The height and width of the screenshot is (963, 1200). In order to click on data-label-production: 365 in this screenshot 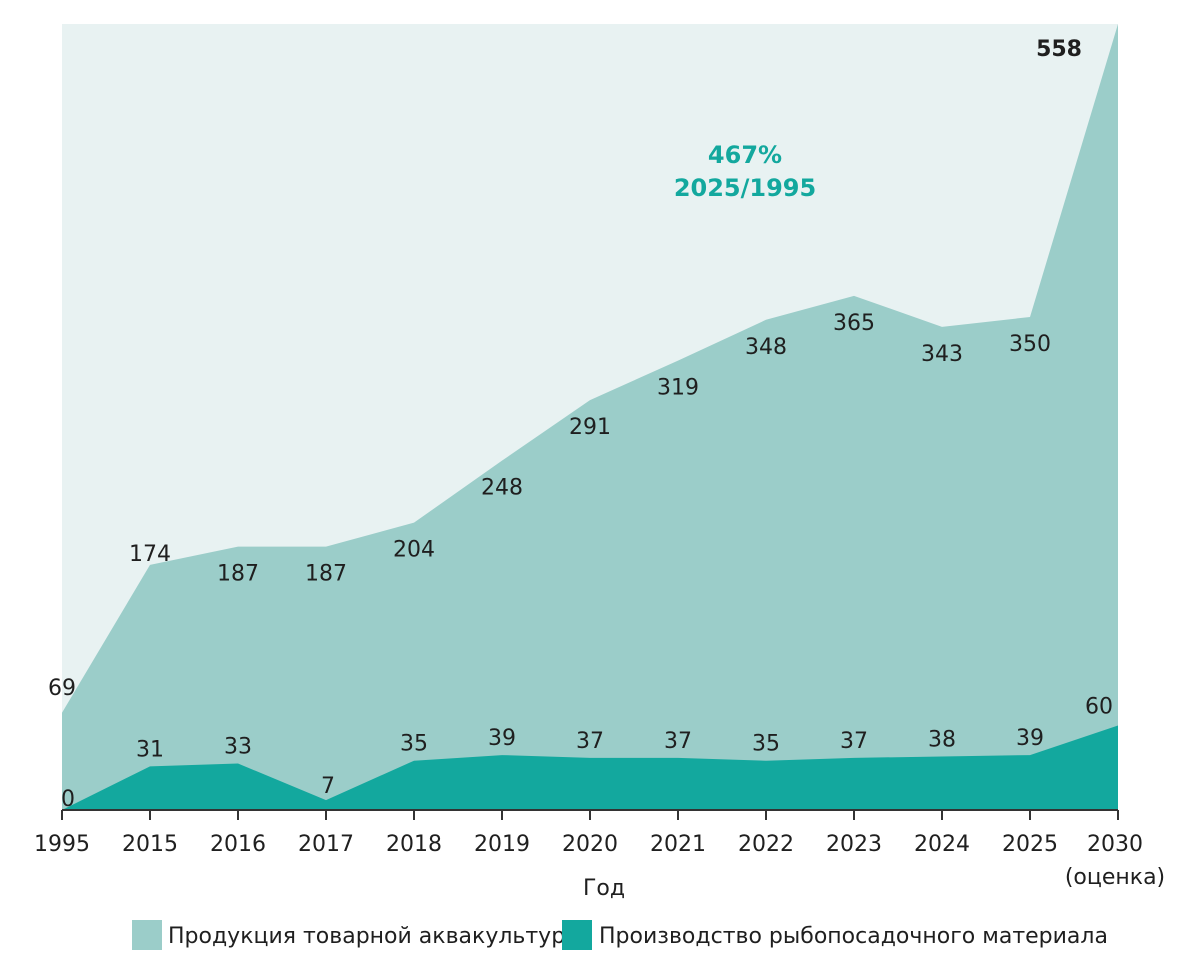, I will do `click(854, 323)`.